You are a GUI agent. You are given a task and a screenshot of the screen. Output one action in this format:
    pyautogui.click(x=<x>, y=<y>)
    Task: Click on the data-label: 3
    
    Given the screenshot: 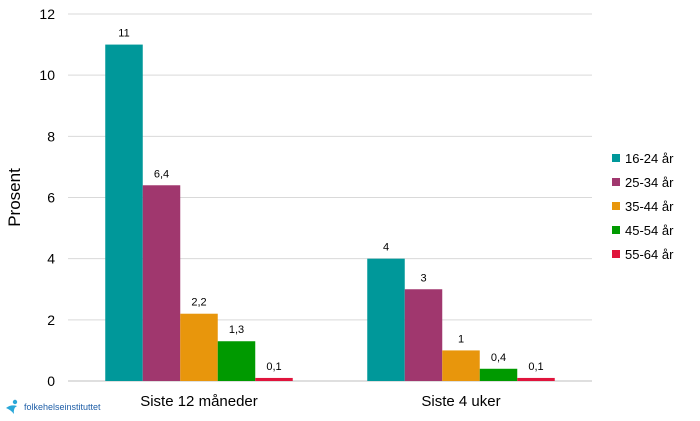 What is the action you would take?
    pyautogui.click(x=423, y=278)
    